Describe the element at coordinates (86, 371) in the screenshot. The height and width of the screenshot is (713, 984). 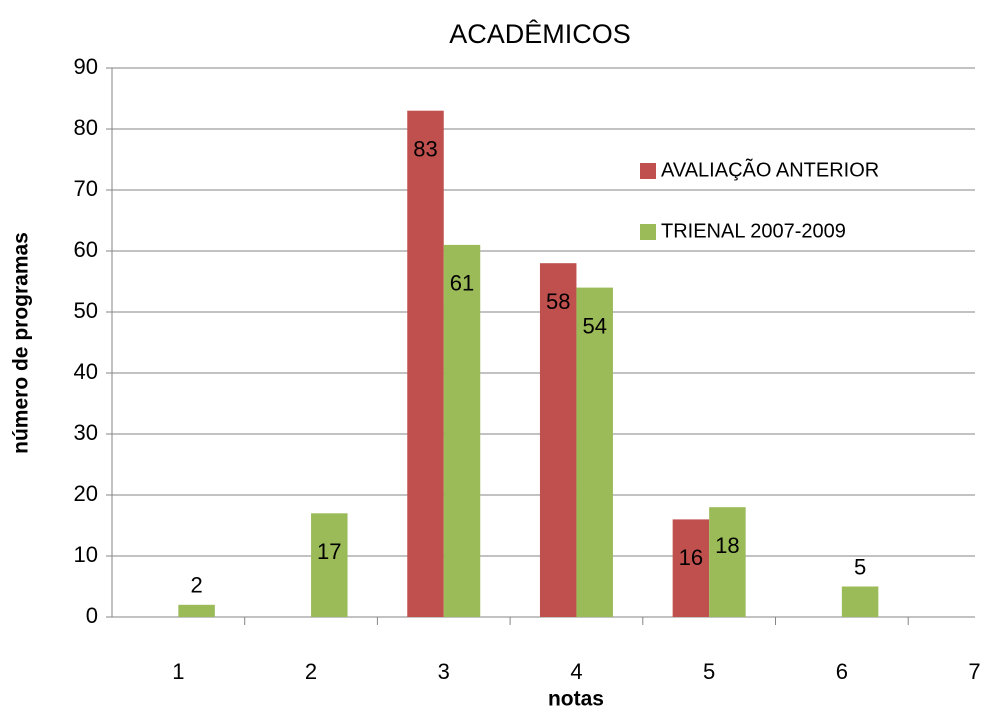
I see `y-tick-label: 40` at that location.